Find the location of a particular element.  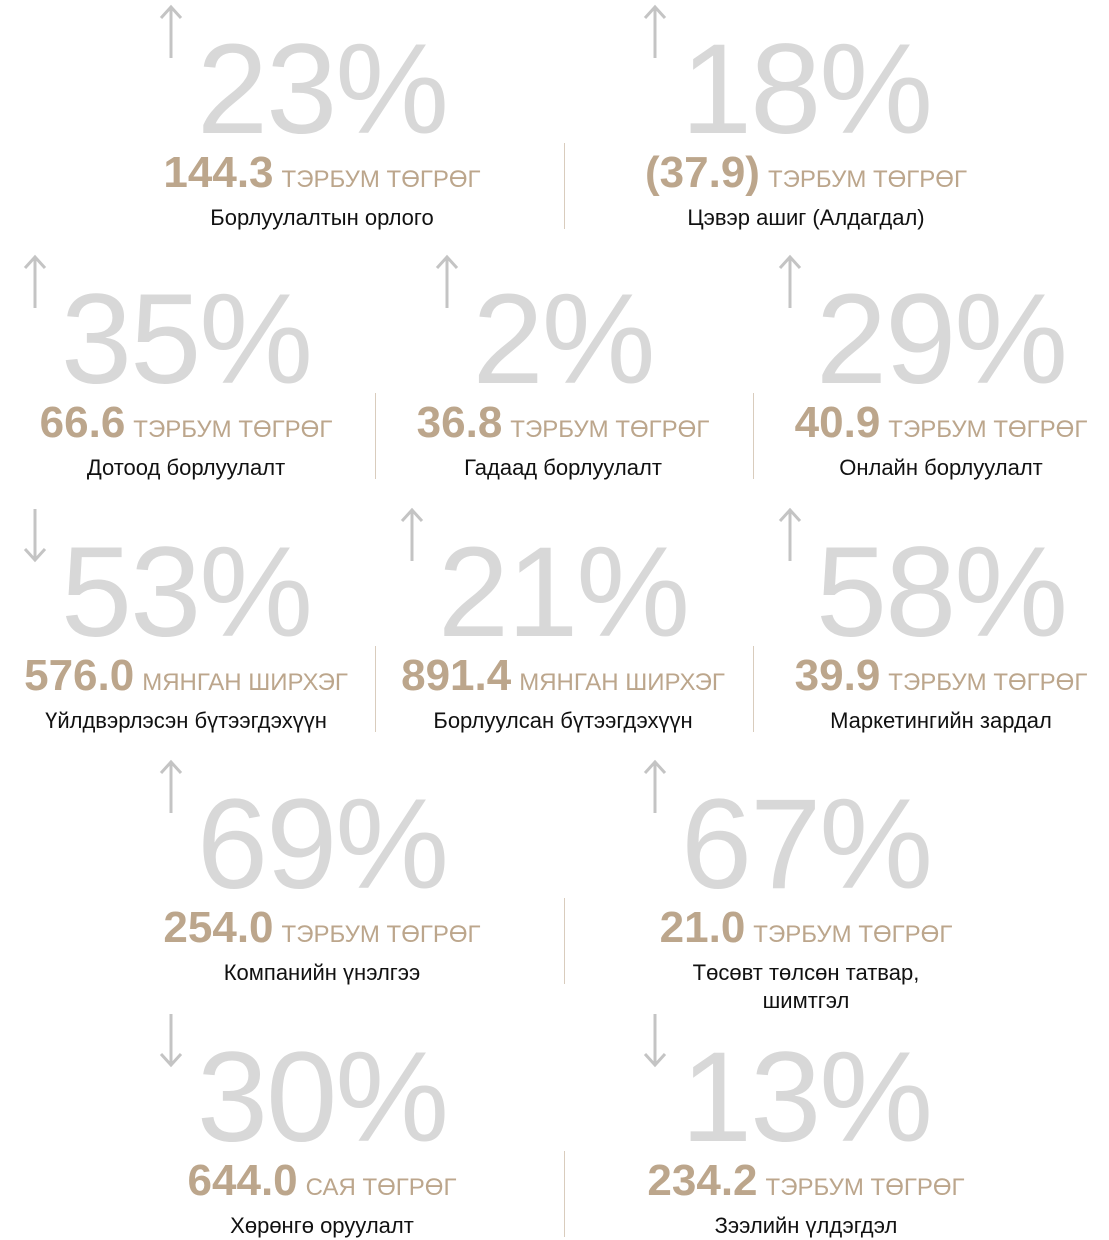

percent: 29% is located at coordinates (923, 329).